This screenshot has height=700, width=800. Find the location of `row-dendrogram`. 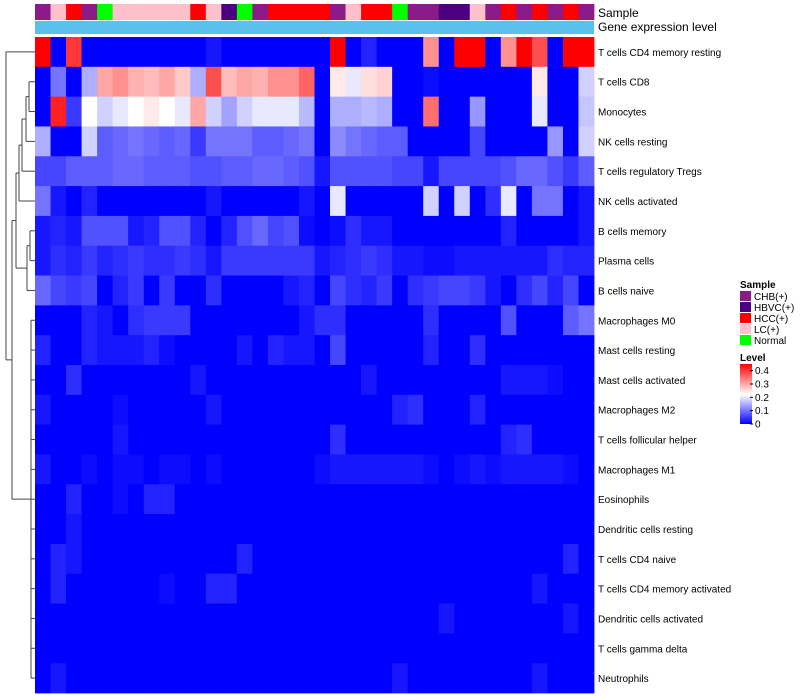

row-dendrogram is located at coordinates (20, 365).